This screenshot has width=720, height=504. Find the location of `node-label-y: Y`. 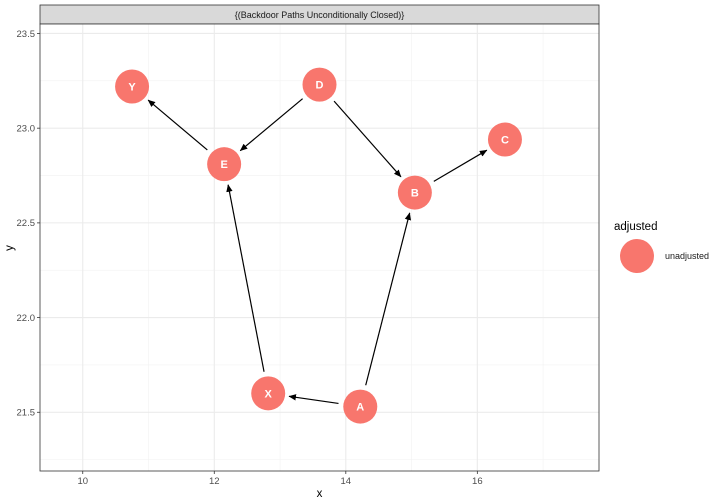

node-label-y: Y is located at coordinates (132, 88).